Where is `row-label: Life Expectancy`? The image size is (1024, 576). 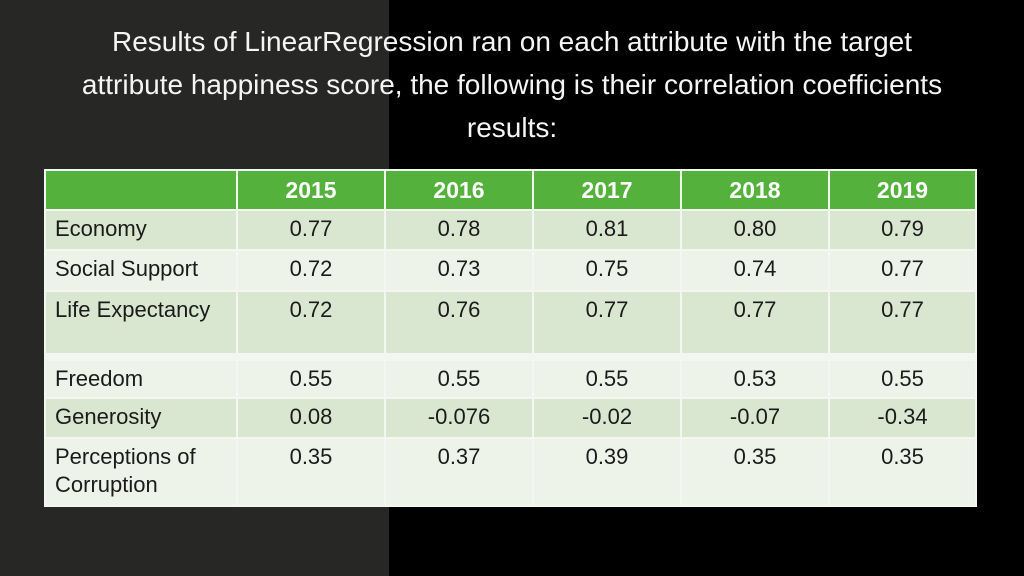 row-label: Life Expectancy is located at coordinates (141, 322).